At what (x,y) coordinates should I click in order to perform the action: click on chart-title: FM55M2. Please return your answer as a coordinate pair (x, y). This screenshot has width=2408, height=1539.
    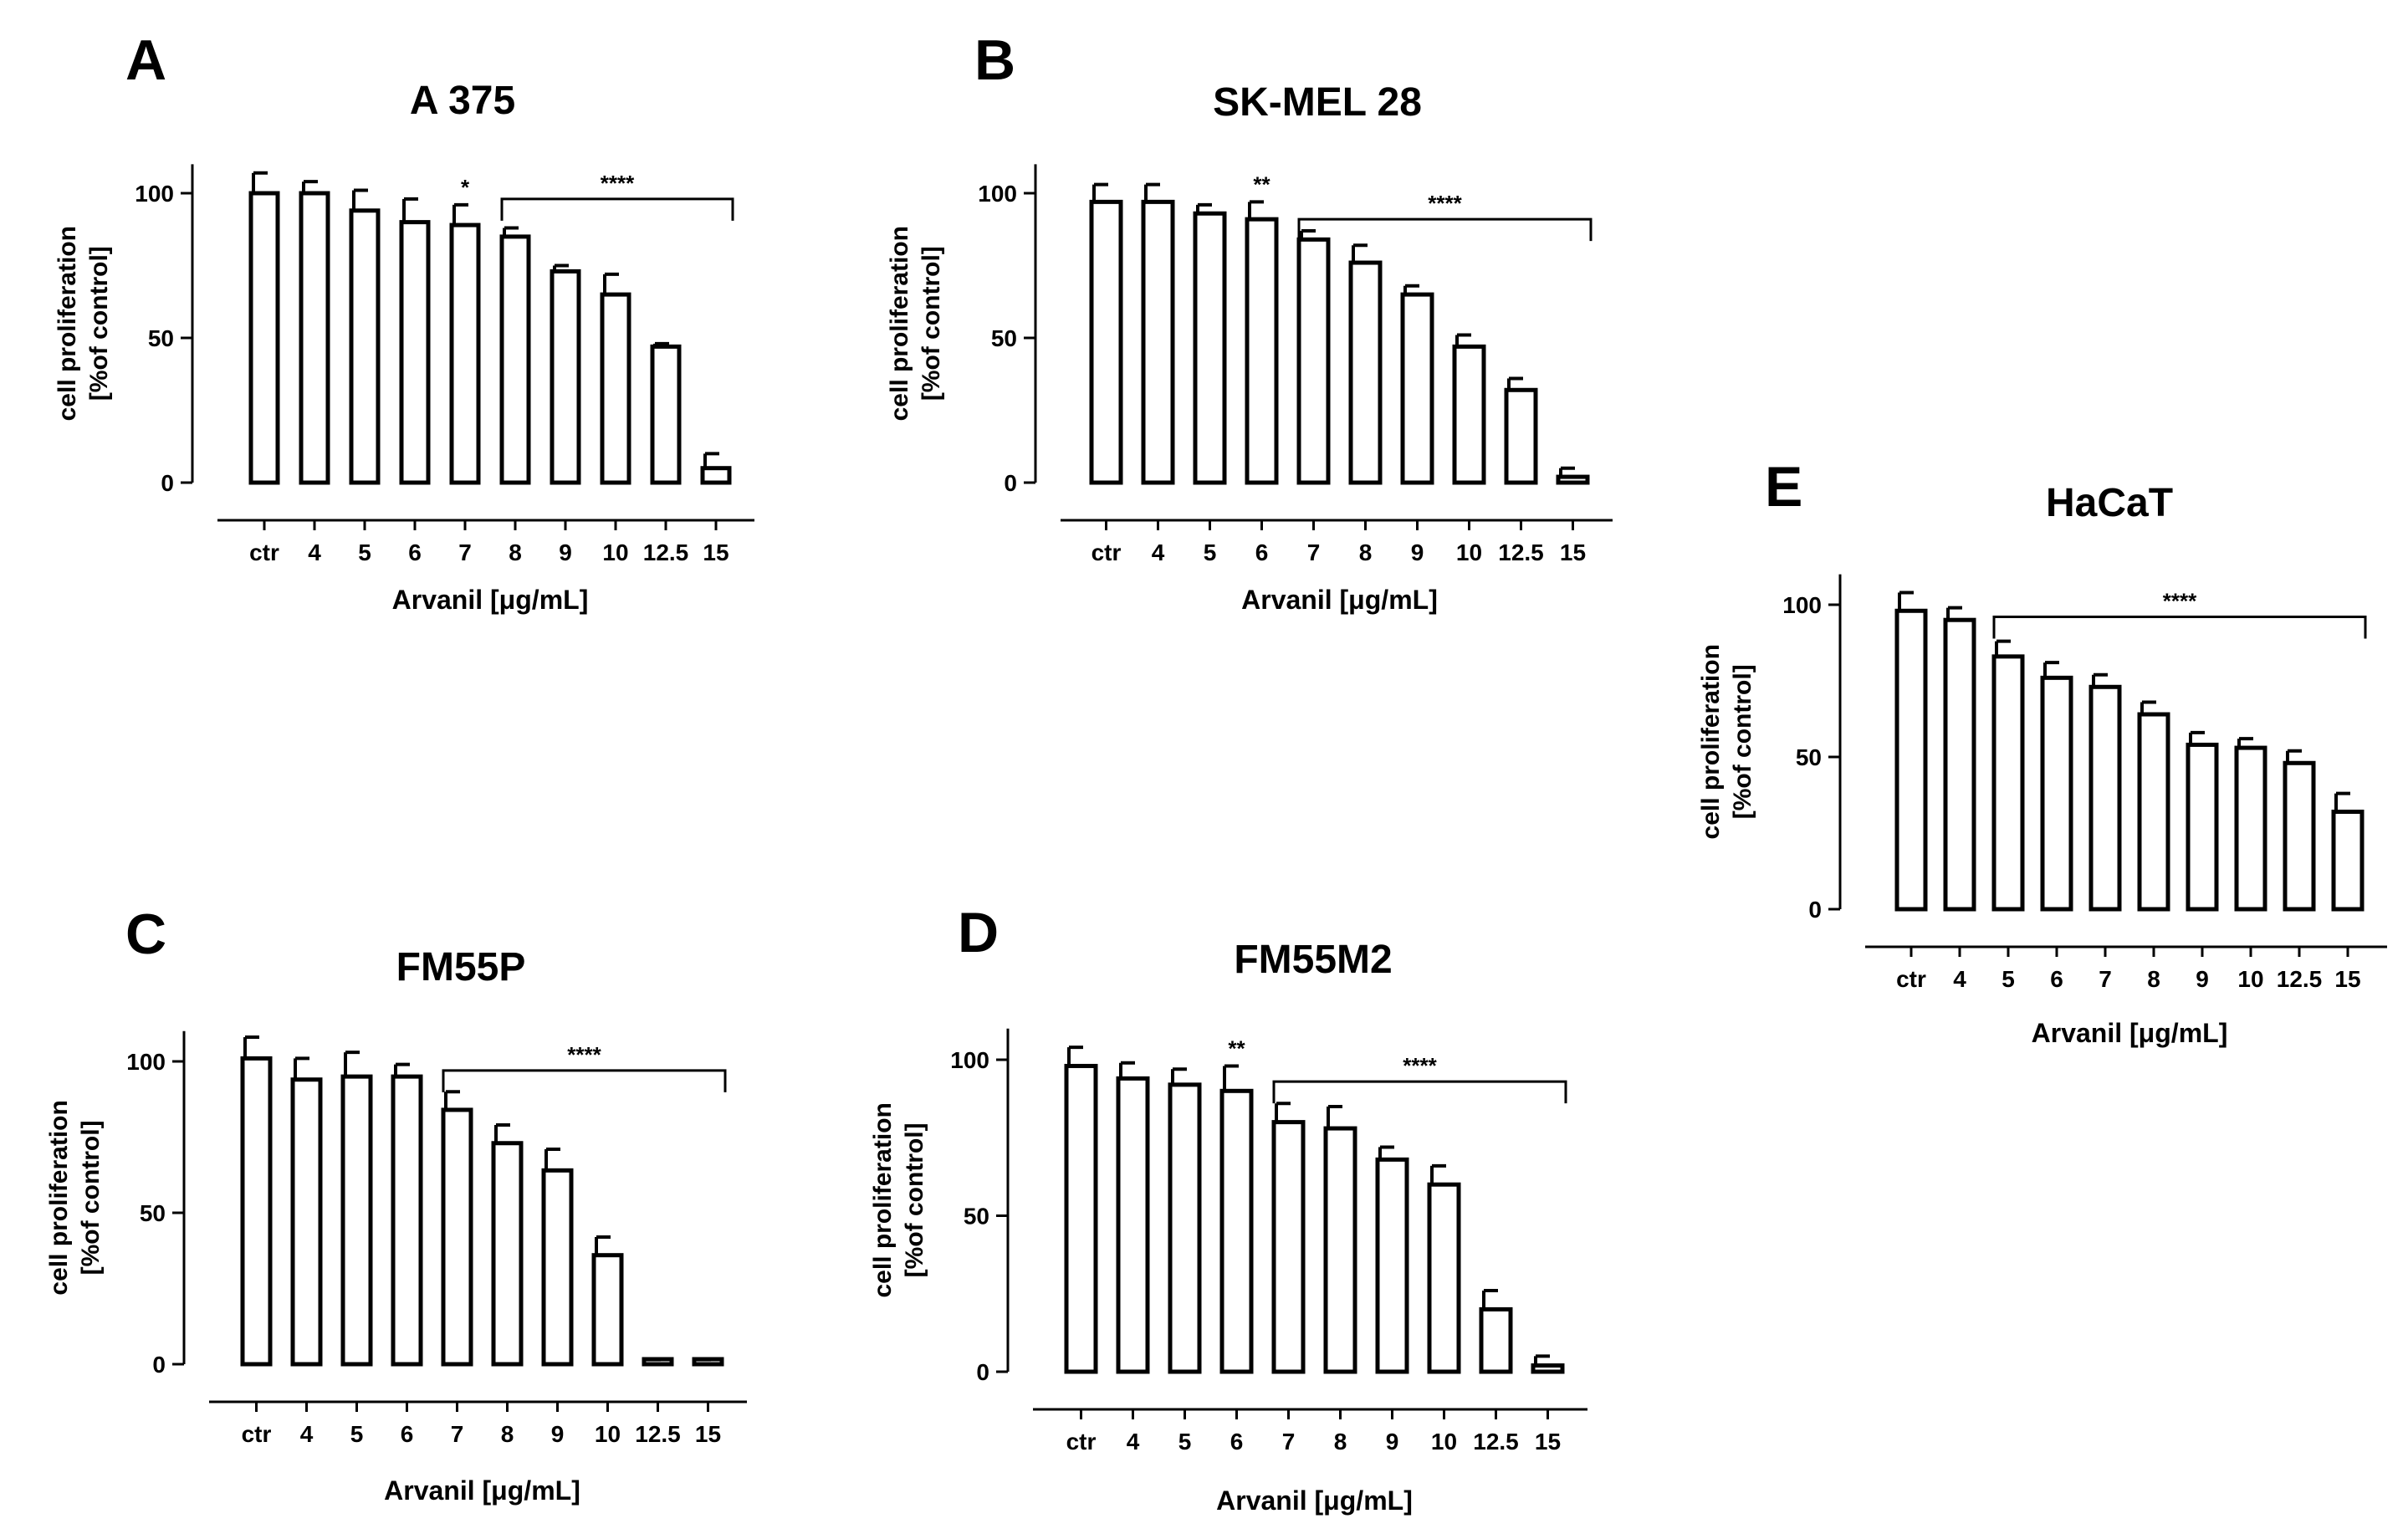
    Looking at the image, I should click on (1313, 960).